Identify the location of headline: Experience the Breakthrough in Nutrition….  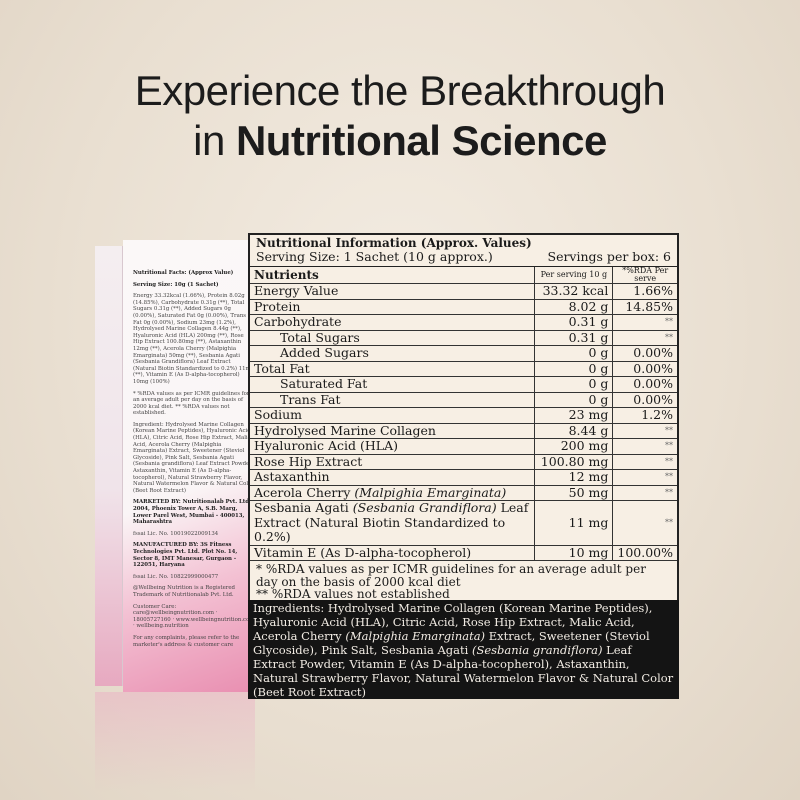
(400, 116).